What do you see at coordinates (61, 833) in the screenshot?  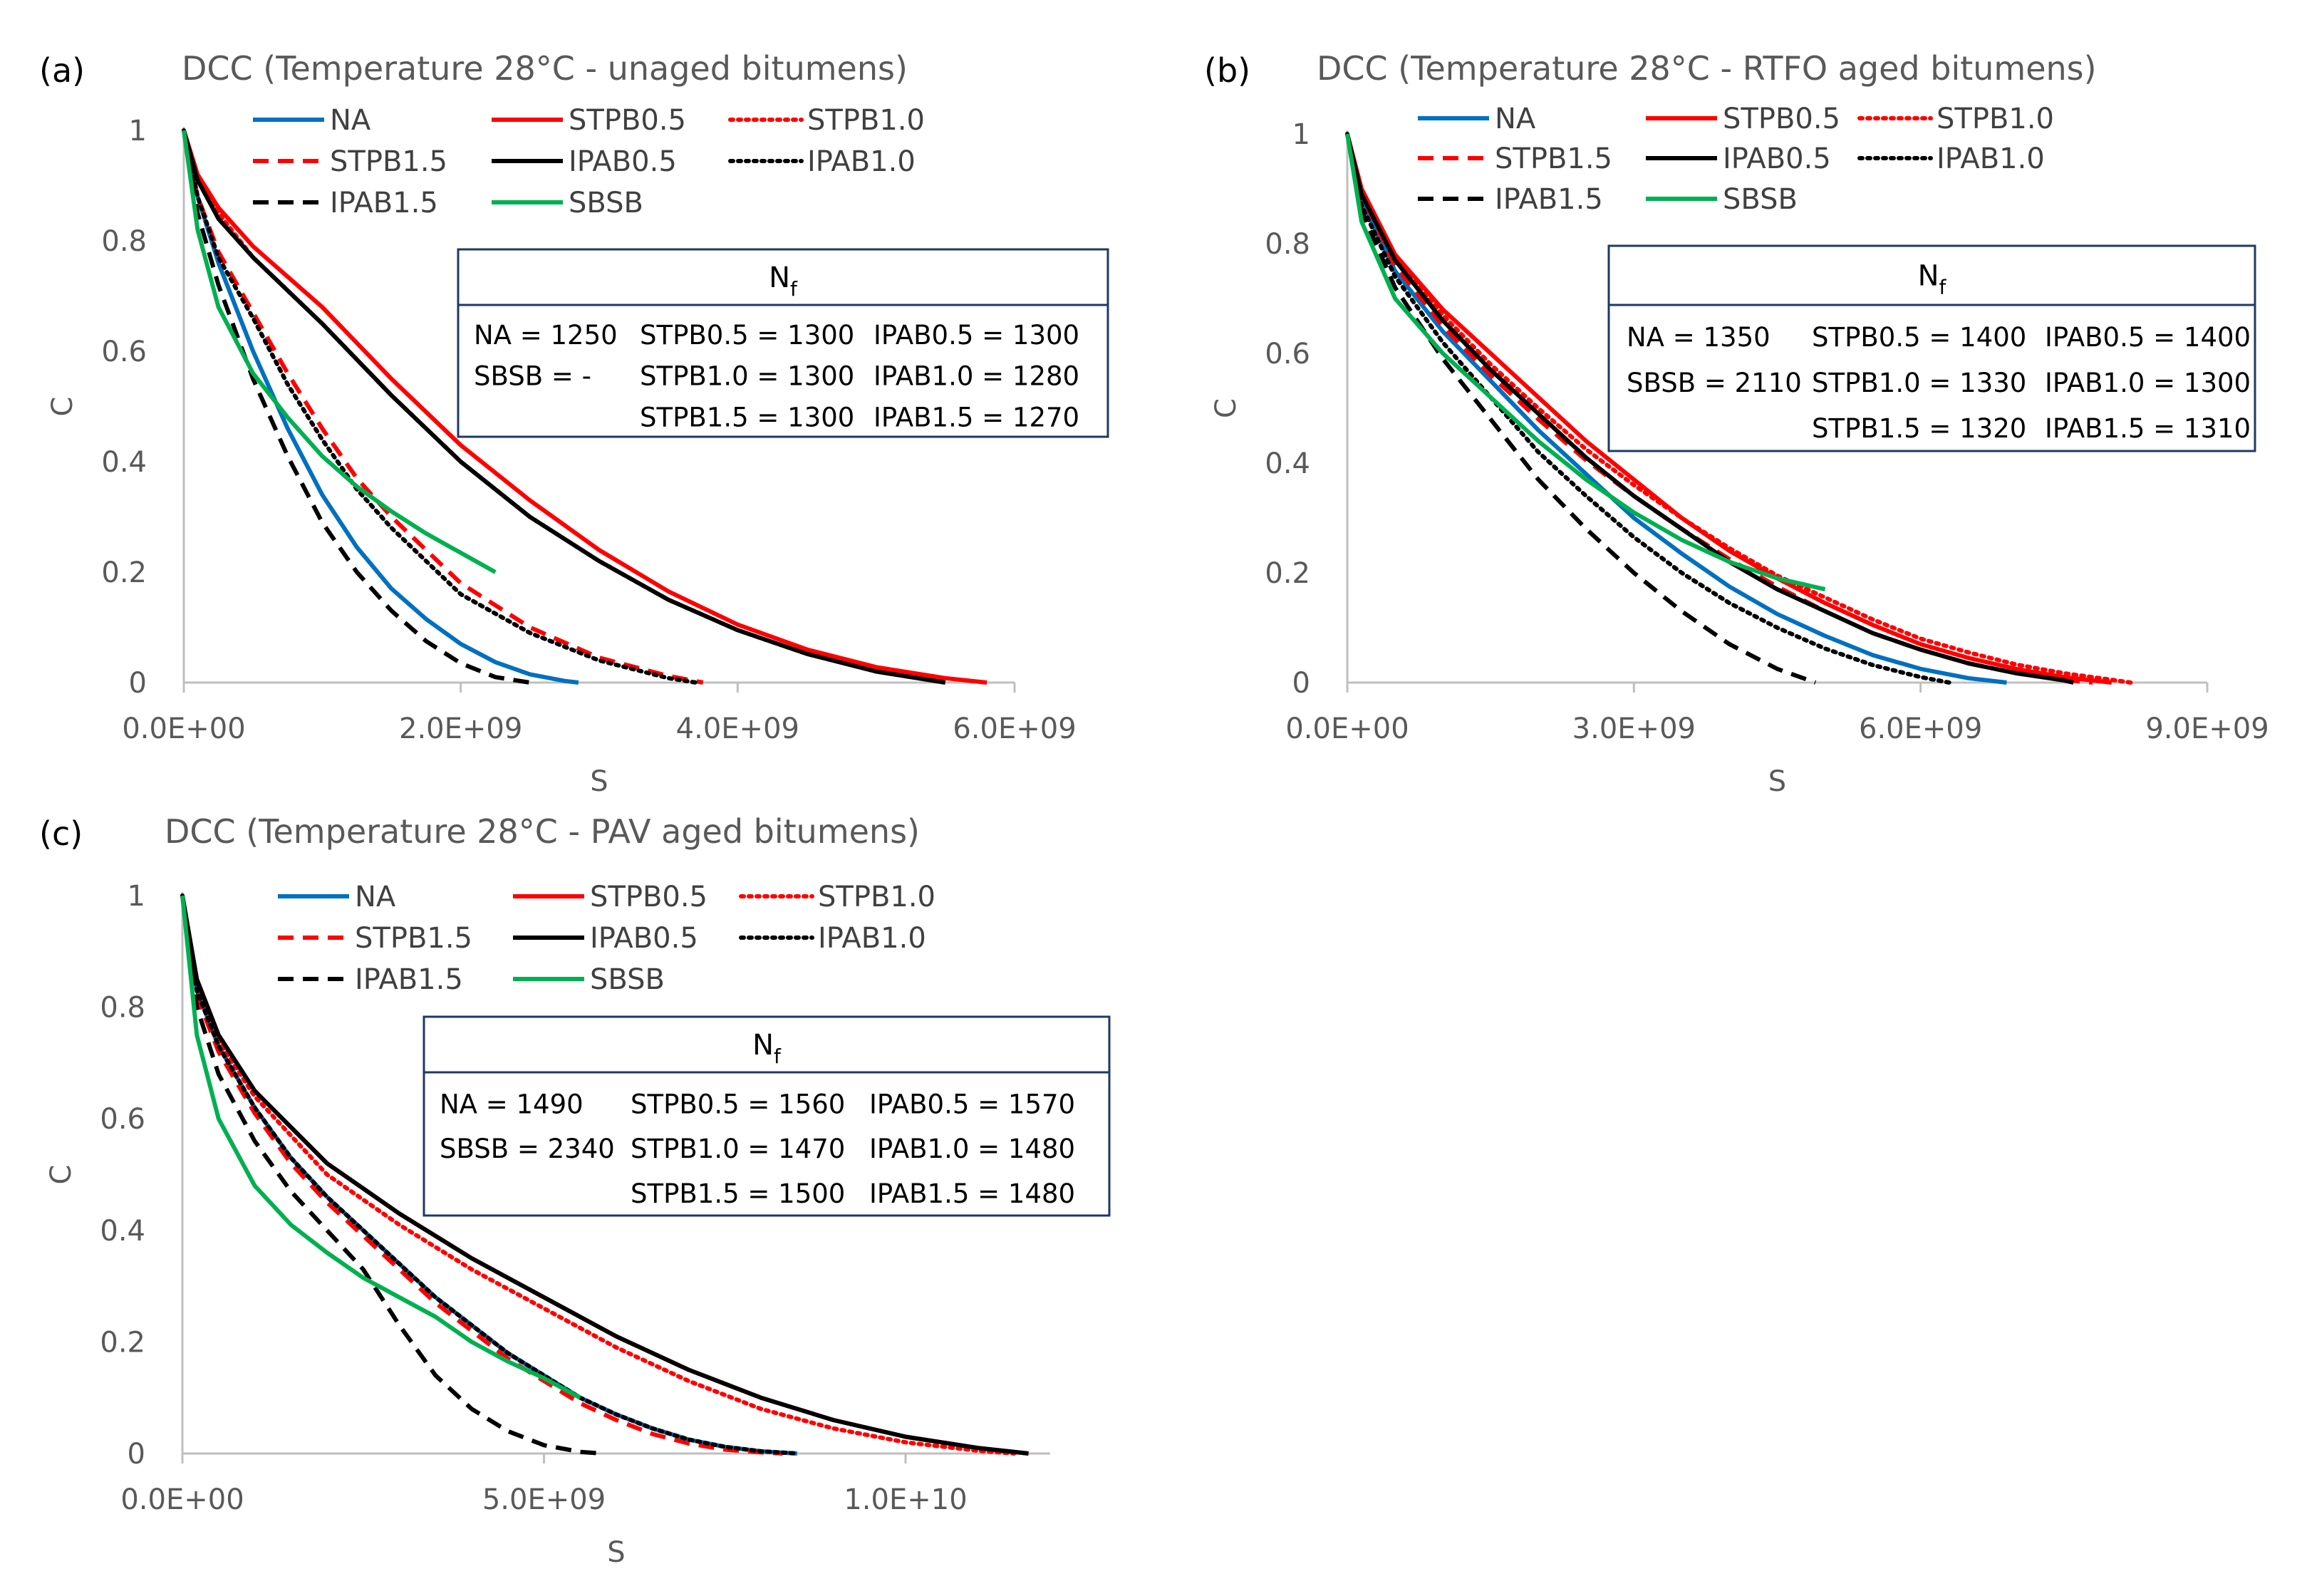 I see `panel-label: (c)` at bounding box center [61, 833].